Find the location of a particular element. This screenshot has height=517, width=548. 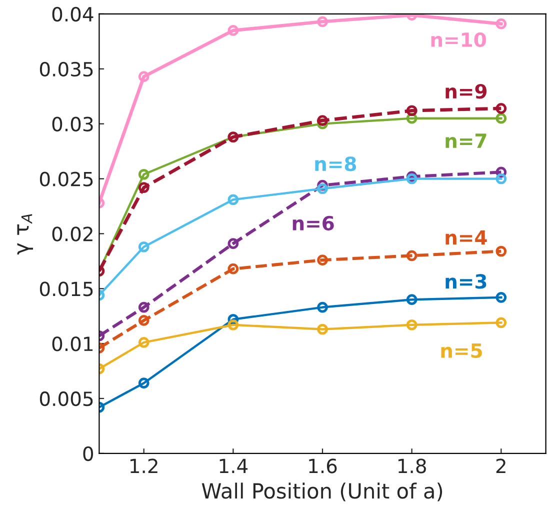

x-axis-title: Wall Position (Unit of a) is located at coordinates (322, 492).